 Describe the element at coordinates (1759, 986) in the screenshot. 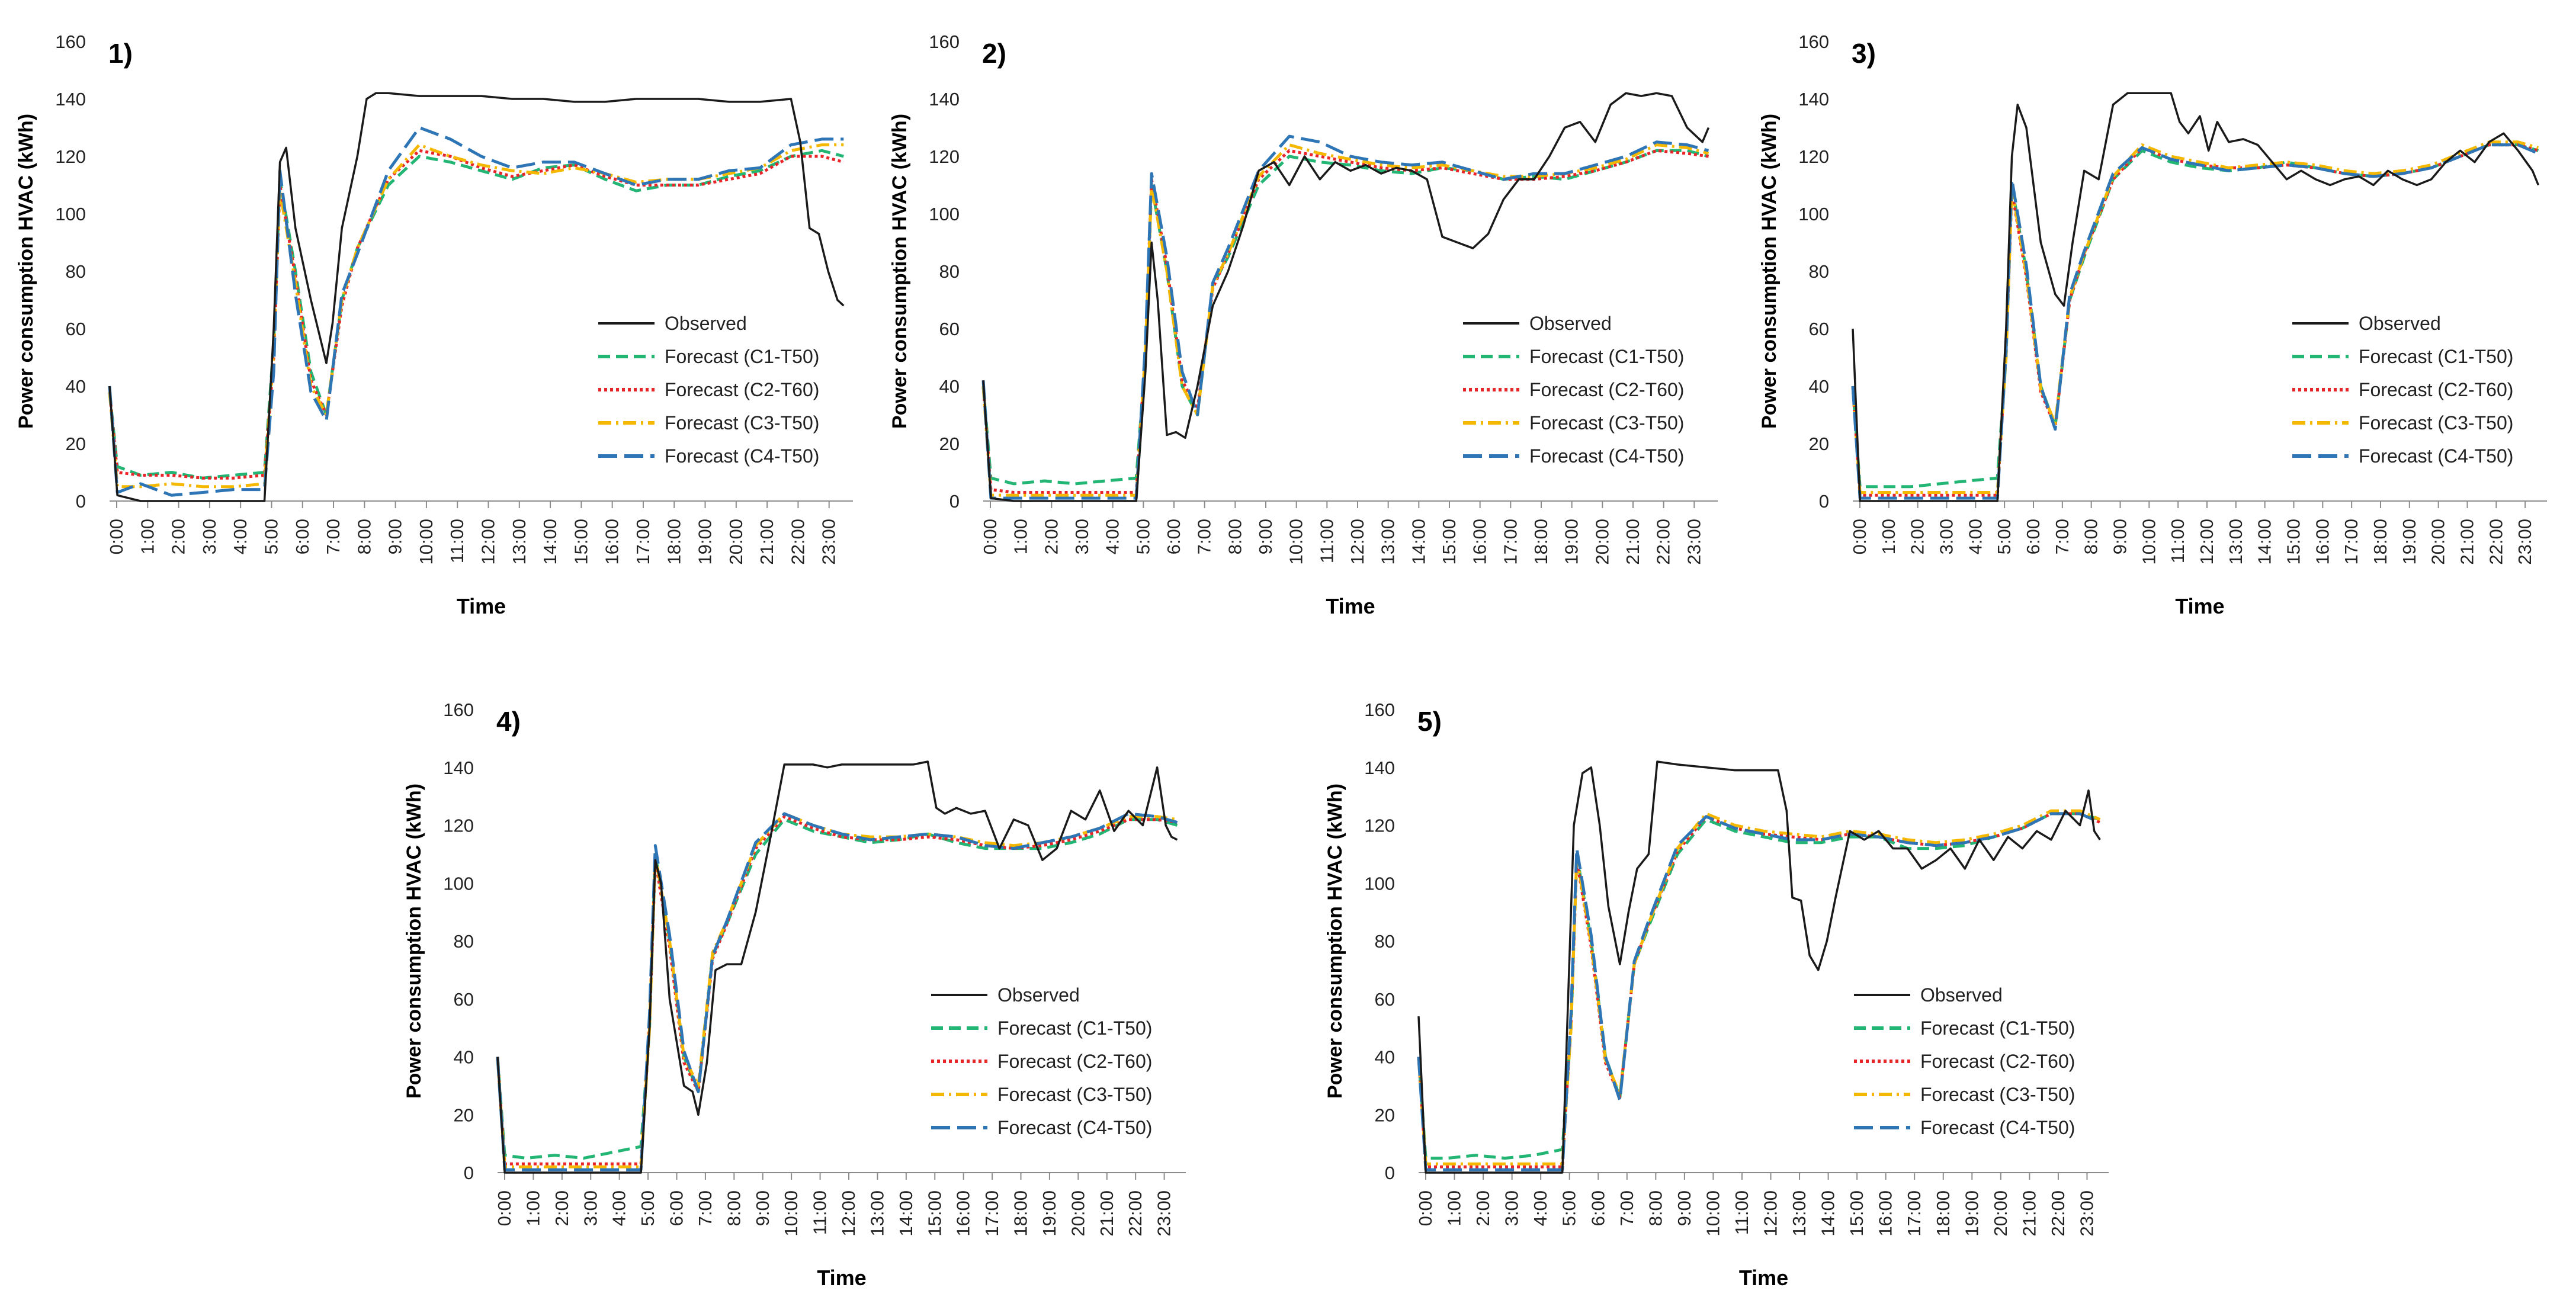

I see `series-line-forecast-c1-t50` at that location.